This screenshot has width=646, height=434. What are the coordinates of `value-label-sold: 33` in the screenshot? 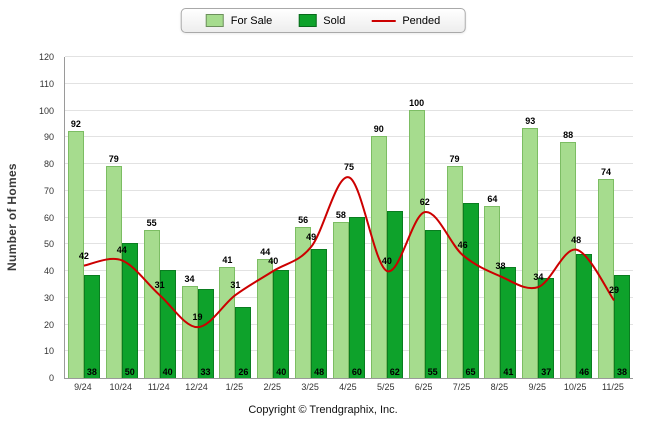 It's located at (205, 372).